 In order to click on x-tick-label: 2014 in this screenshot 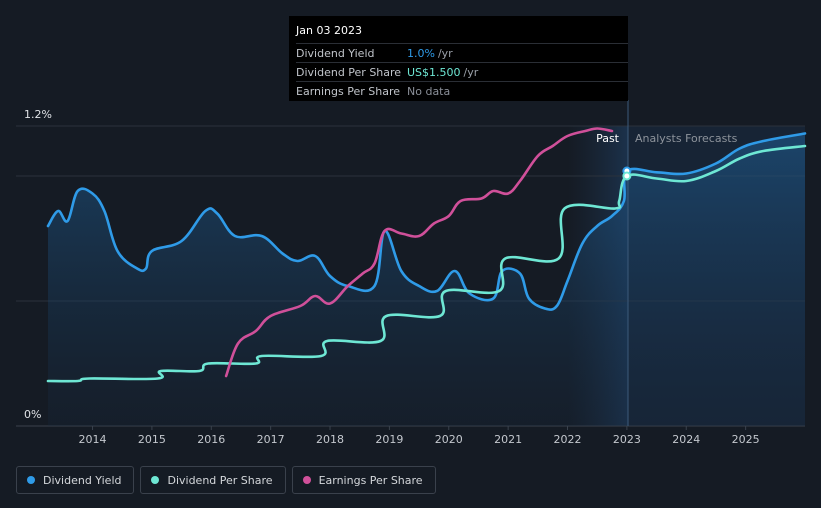, I will do `click(93, 439)`.